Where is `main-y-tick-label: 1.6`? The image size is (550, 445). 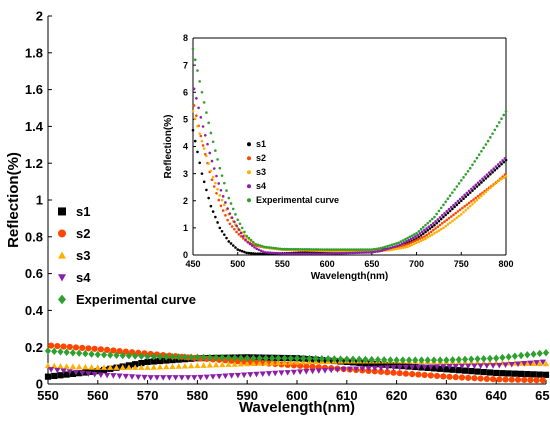 main-y-tick-label: 1.6 is located at coordinates (34, 89).